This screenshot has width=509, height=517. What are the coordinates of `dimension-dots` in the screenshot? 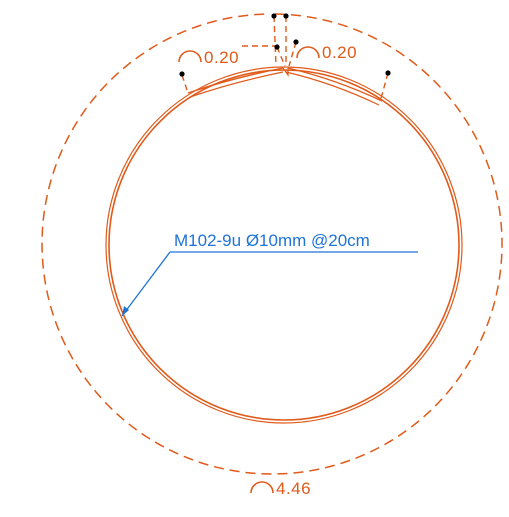 It's located at (285, 45).